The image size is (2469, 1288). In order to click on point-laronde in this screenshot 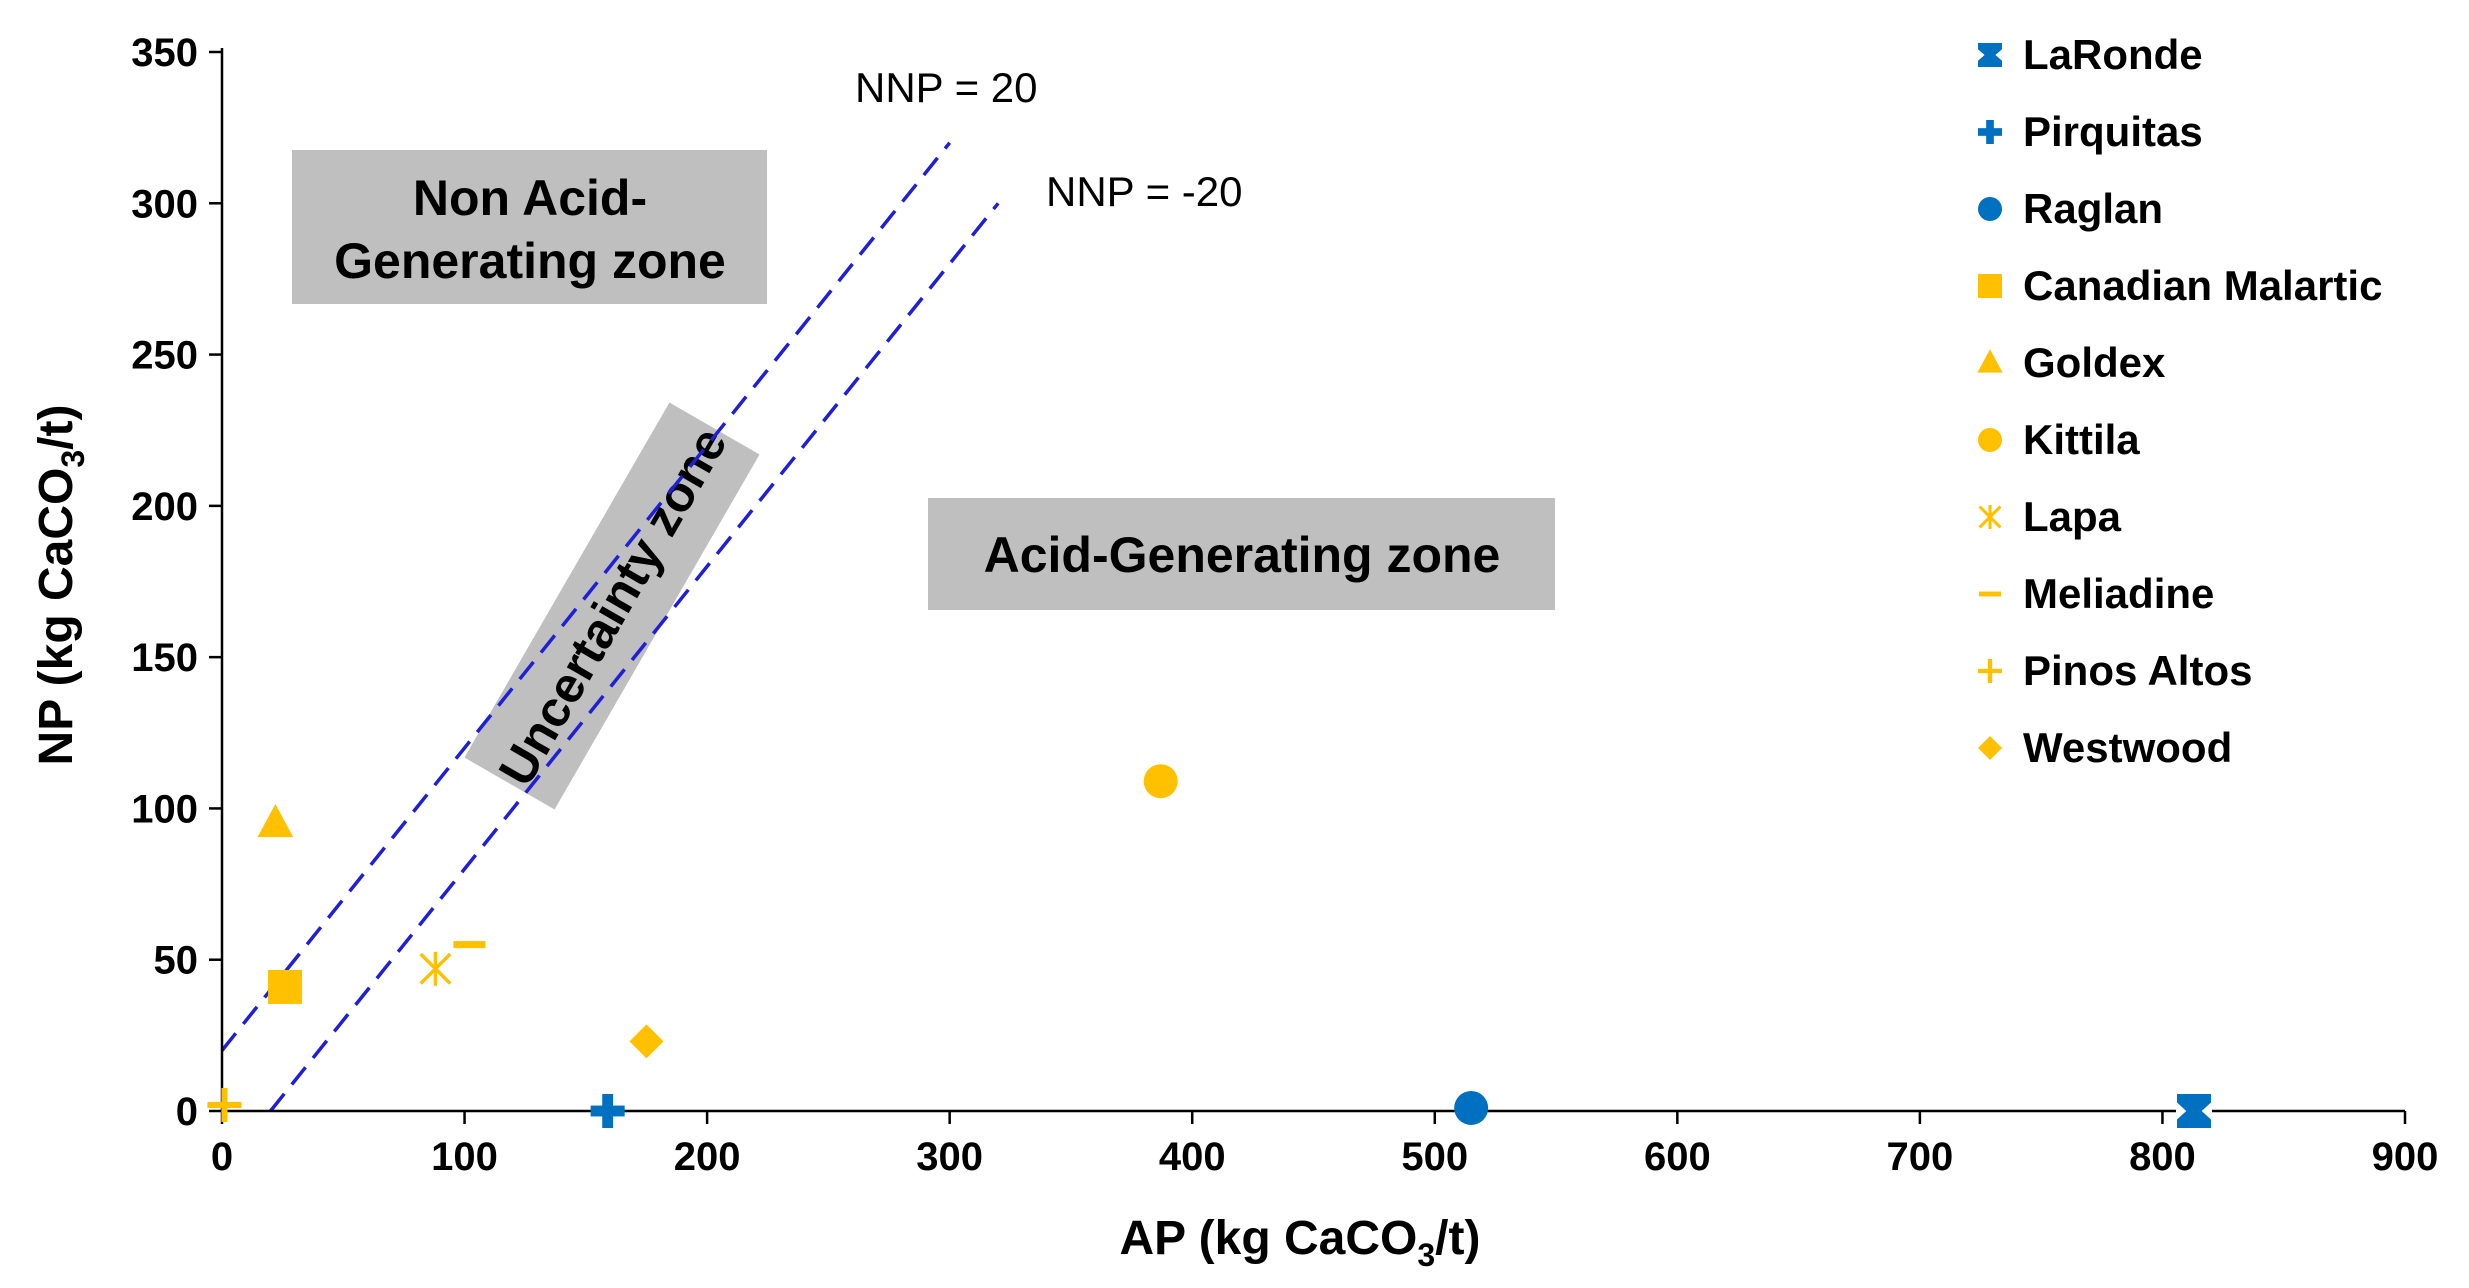, I will do `click(2193, 1111)`.